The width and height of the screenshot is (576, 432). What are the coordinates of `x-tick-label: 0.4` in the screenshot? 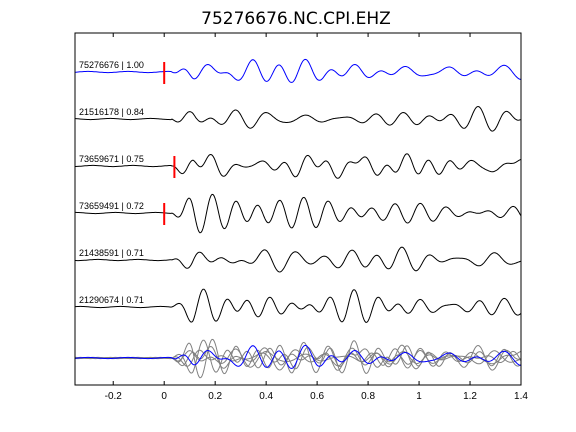 It's located at (266, 396).